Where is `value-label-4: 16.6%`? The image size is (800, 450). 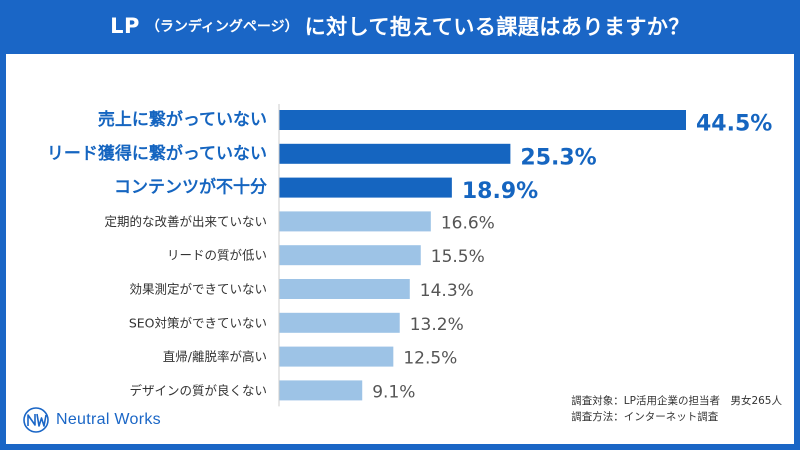 value-label-4: 16.6% is located at coordinates (468, 223).